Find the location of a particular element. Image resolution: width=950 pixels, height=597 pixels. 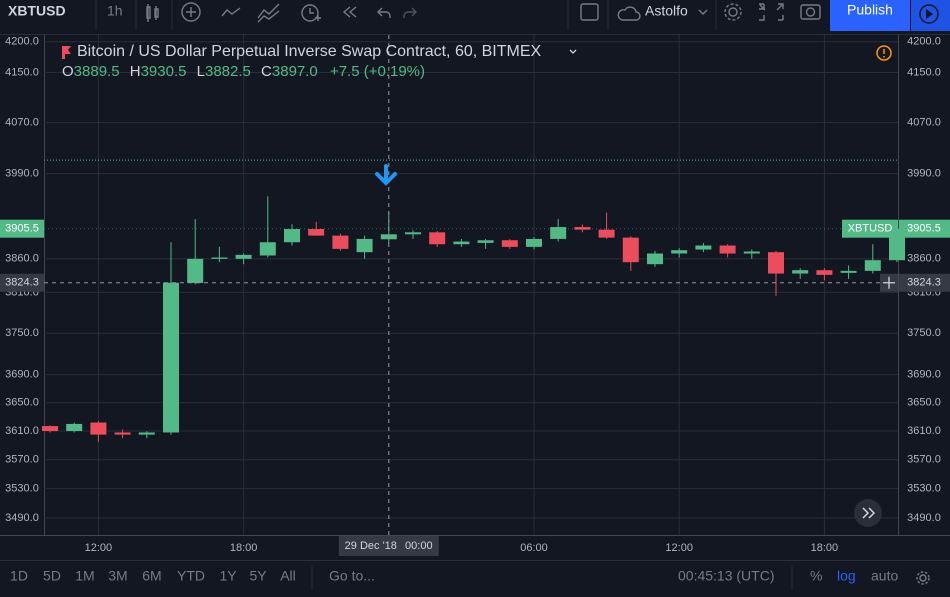

legend-value: 3897.0 is located at coordinates (295, 71).